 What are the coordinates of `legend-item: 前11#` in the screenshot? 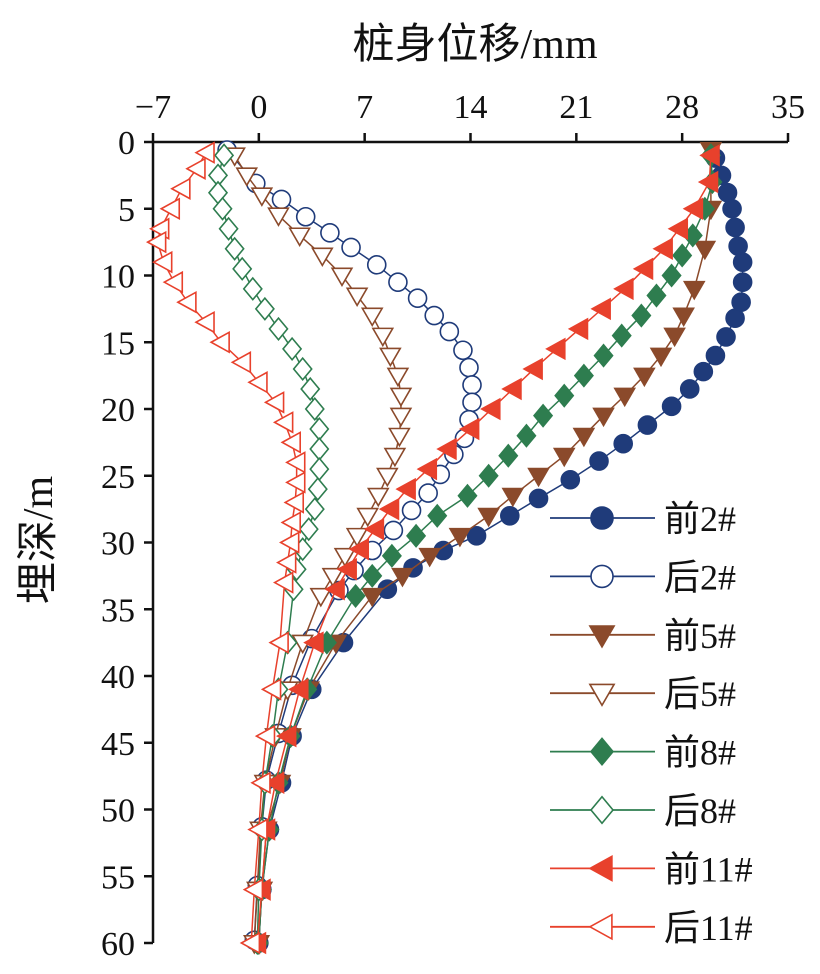 It's located at (651, 869).